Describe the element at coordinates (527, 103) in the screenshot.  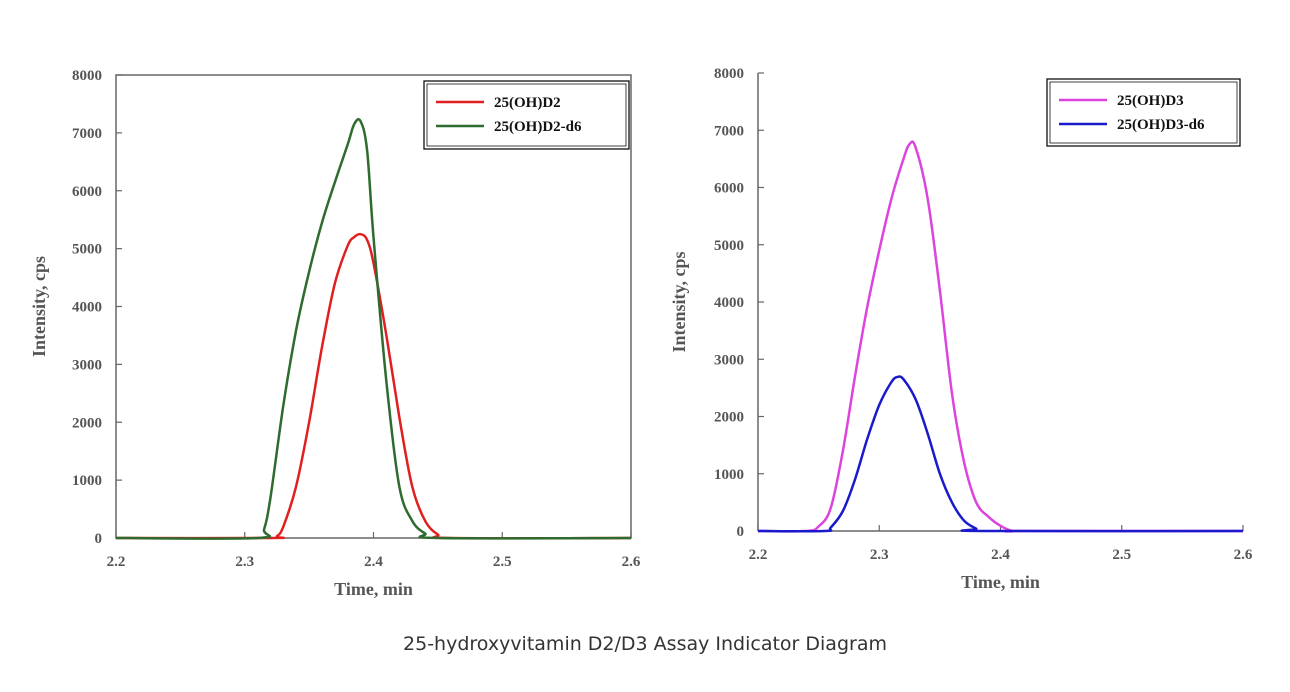
I see `legend-label-1: 25(OH)D2` at that location.